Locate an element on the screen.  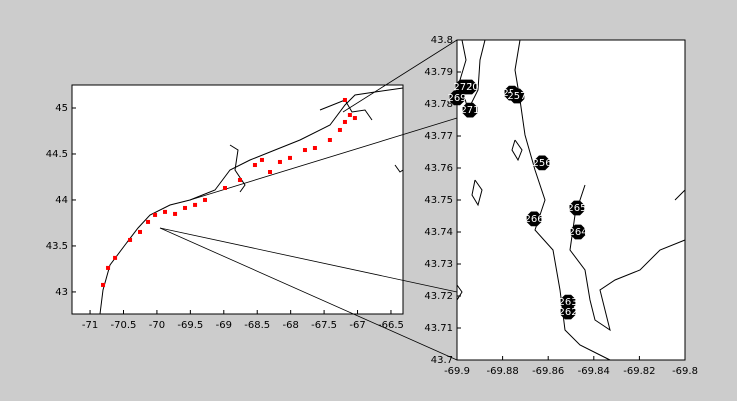
x-tick-label: -69.82 is located at coordinates (639, 371).